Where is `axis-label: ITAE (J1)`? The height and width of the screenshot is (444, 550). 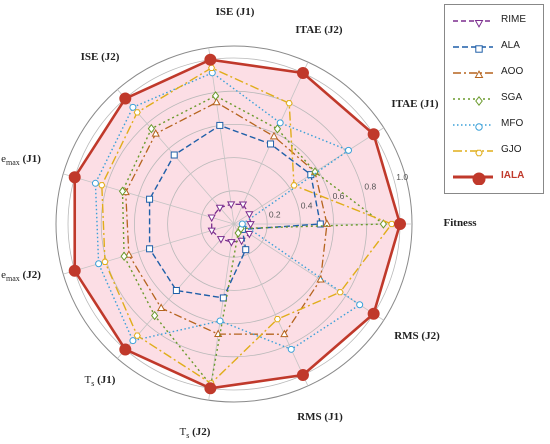
axis-label: ITAE (J1) is located at coordinates (414, 104).